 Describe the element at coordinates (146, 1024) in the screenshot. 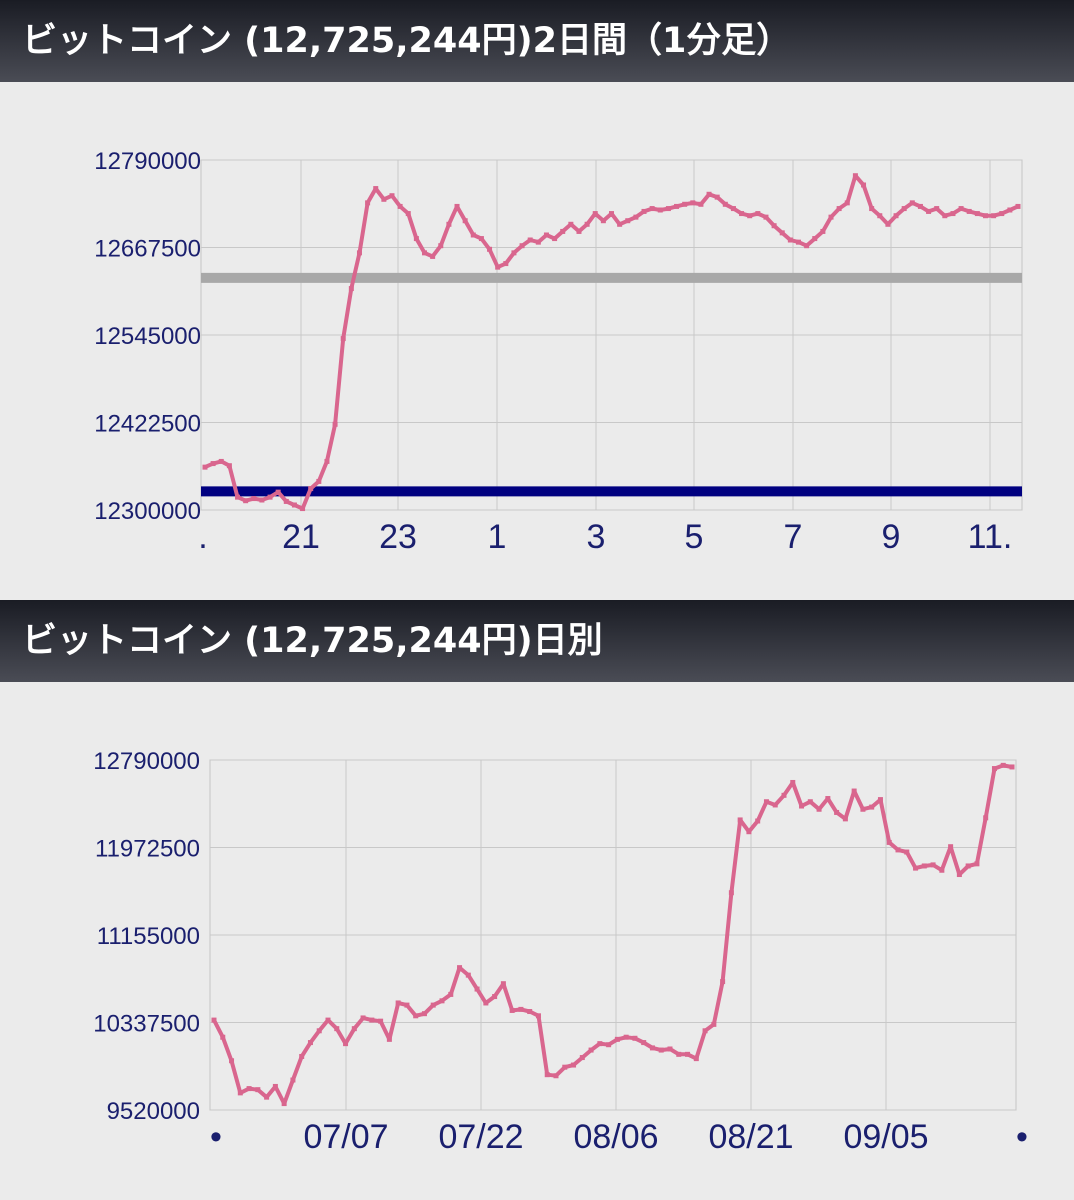

I see `y-tick-label: 10337500` at that location.